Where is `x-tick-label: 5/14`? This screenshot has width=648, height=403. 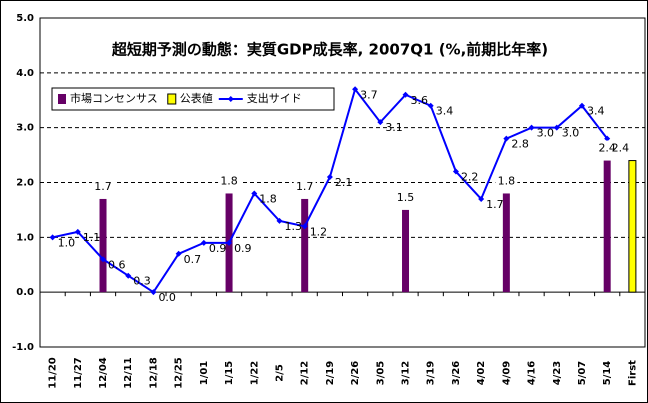
x-tick-label: 5/14 is located at coordinates (607, 373).